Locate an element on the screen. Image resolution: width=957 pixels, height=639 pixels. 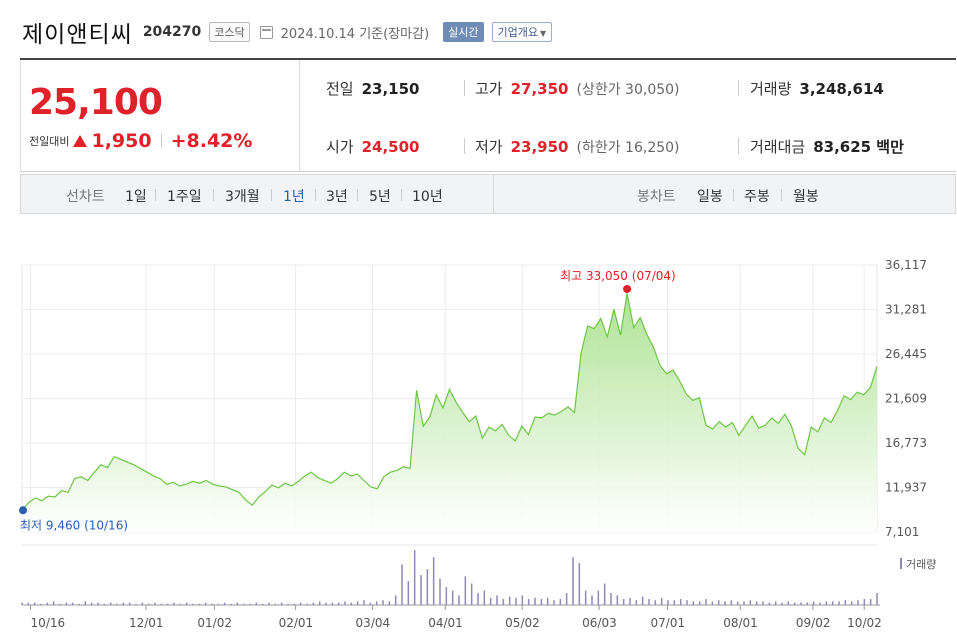
stock-code: 204270 is located at coordinates (172, 32).